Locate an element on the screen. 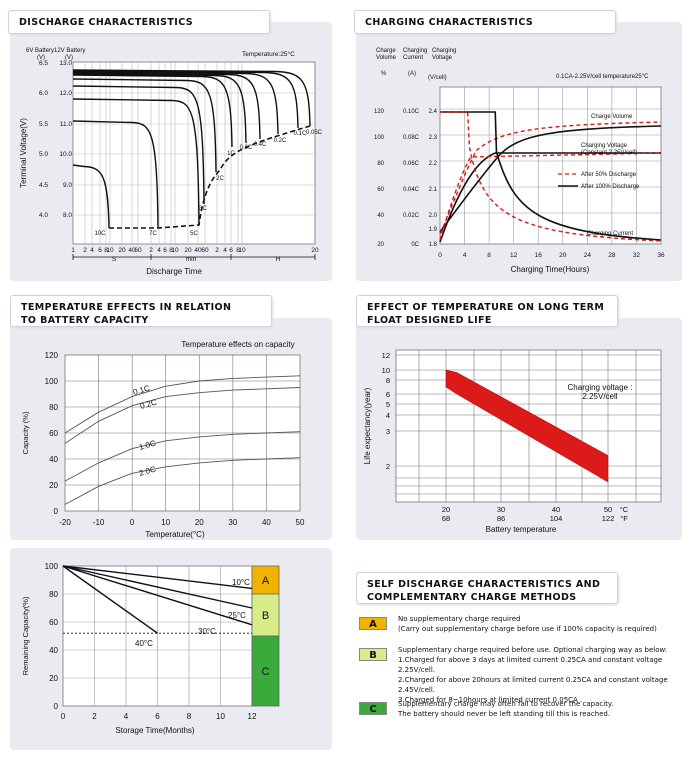 This screenshot has width=694, height=757. unit-celsius: °C is located at coordinates (624, 509).